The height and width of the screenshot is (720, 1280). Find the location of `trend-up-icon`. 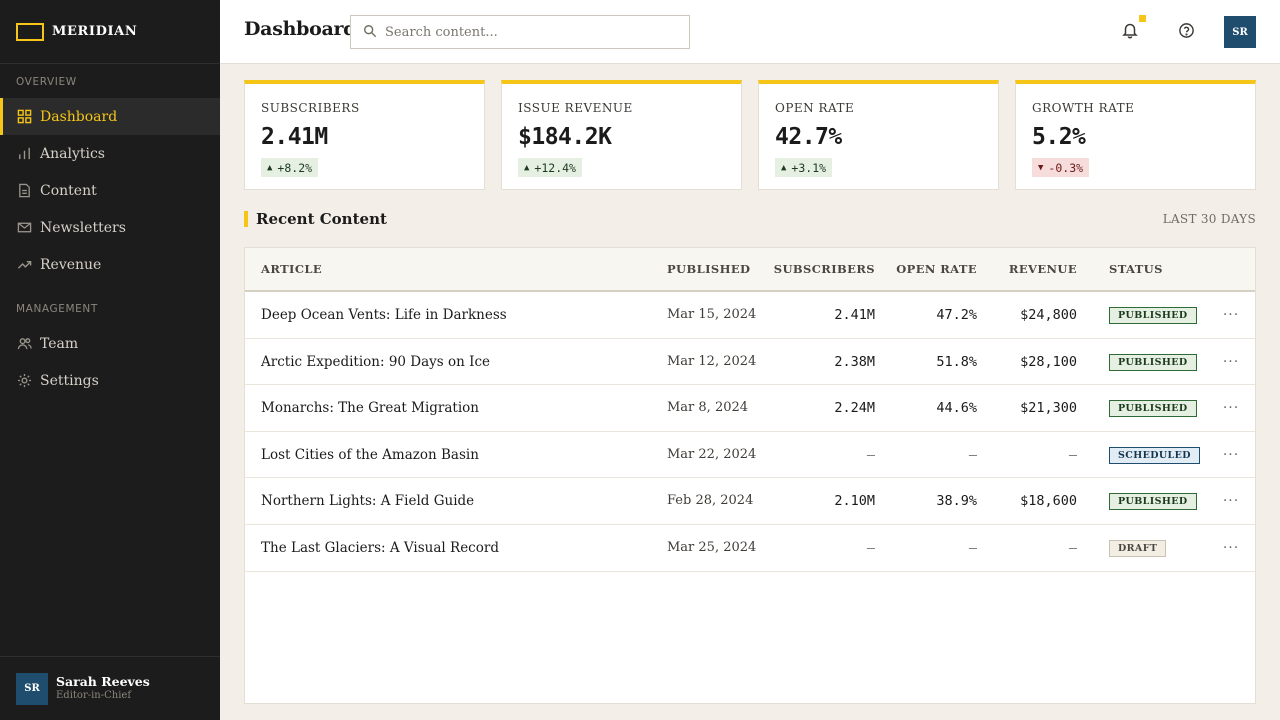

trend-up-icon is located at coordinates (24, 265).